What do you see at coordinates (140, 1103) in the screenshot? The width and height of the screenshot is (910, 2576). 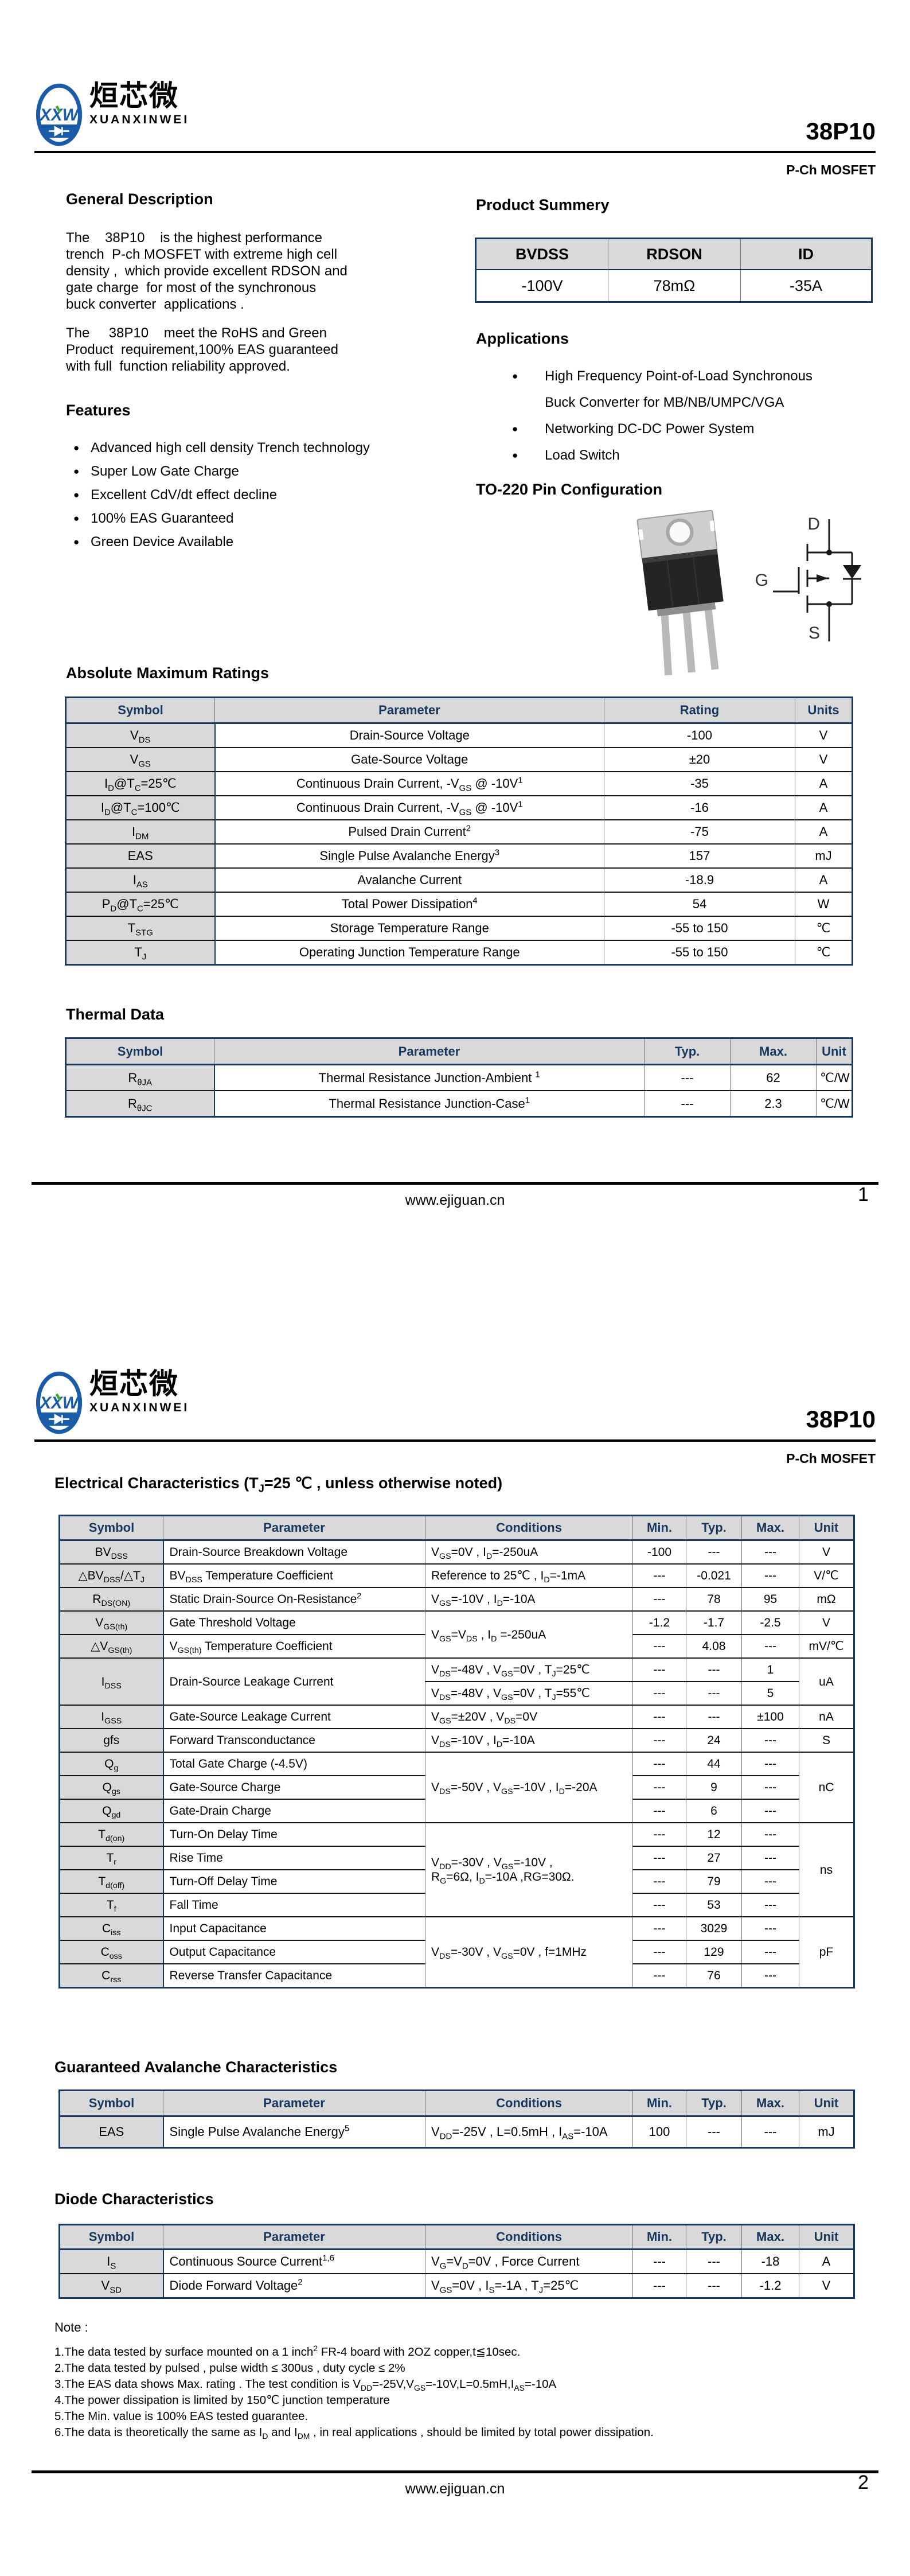 I see `table-cell: RθJC` at bounding box center [140, 1103].